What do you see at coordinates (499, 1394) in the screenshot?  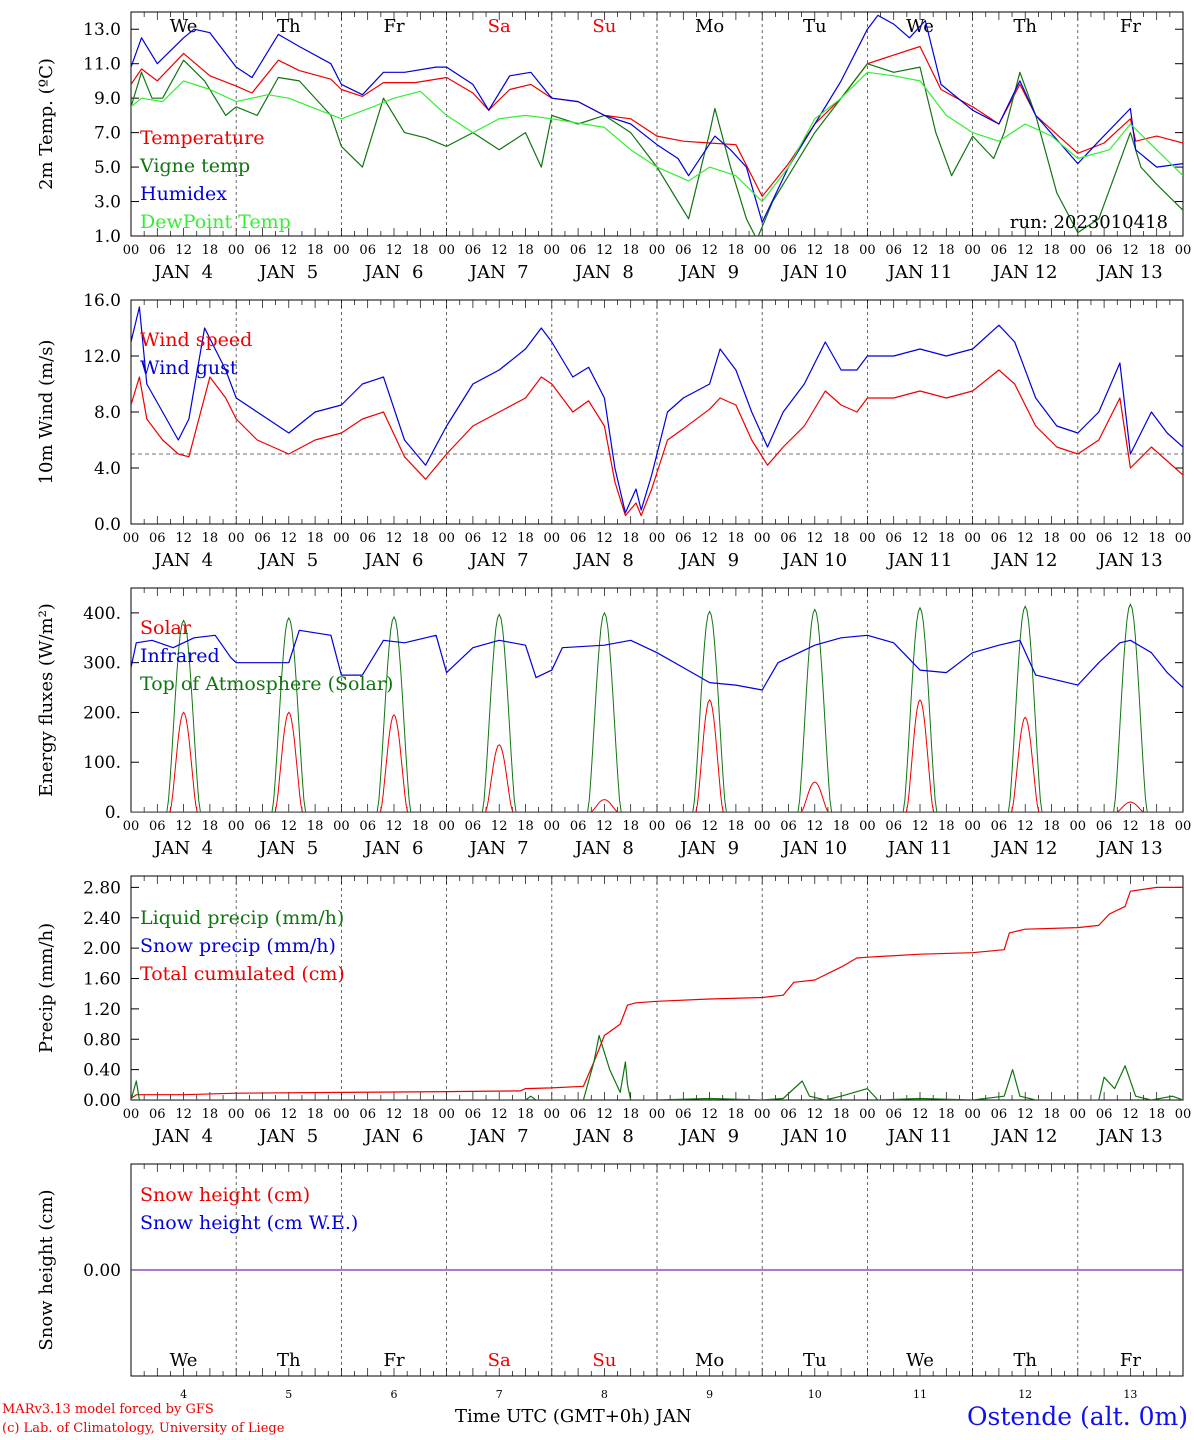 I see `day-number-label: 7` at bounding box center [499, 1394].